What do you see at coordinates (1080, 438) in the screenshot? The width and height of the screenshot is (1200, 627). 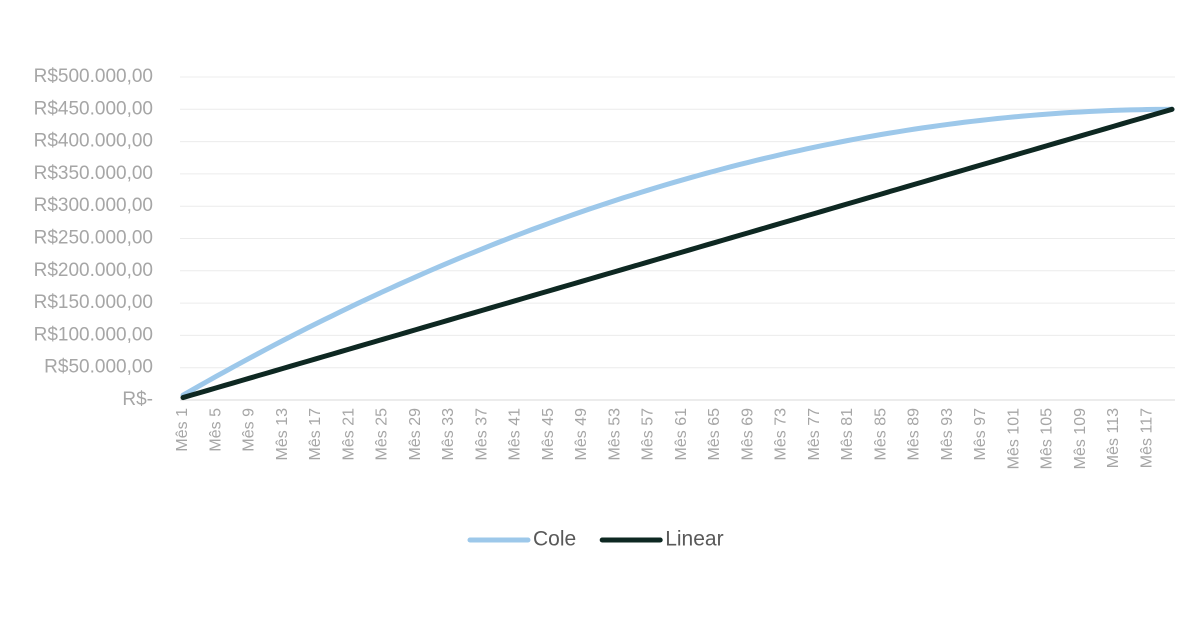 I see `x-tick-label: Mês 109` at bounding box center [1080, 438].